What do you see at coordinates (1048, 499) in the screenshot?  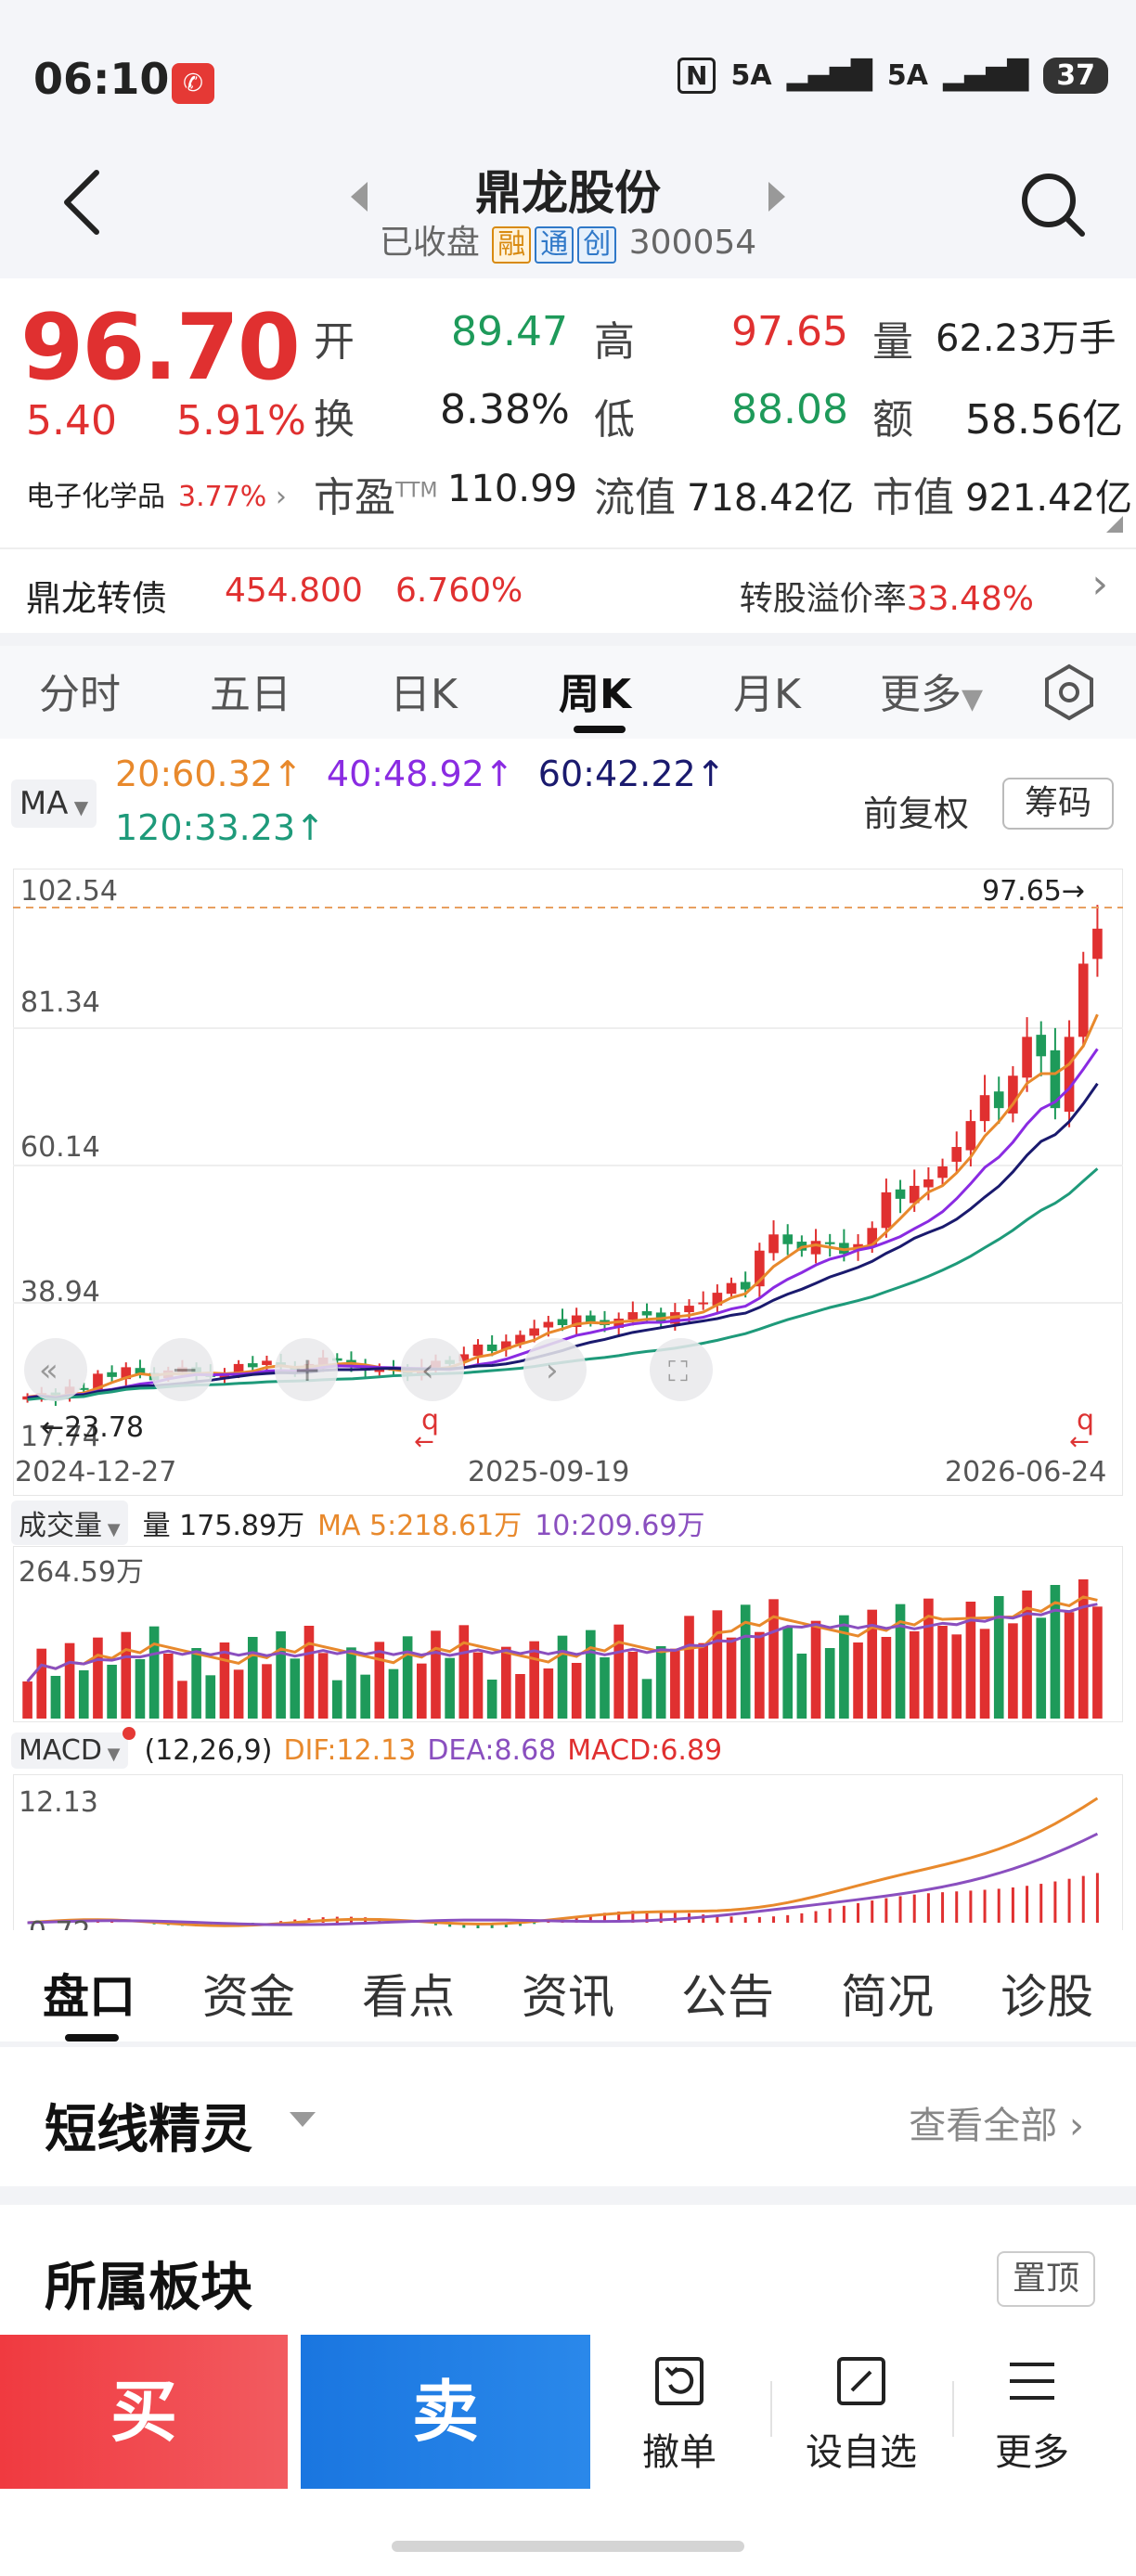 I see `mcap-value: 921.42亿` at bounding box center [1048, 499].